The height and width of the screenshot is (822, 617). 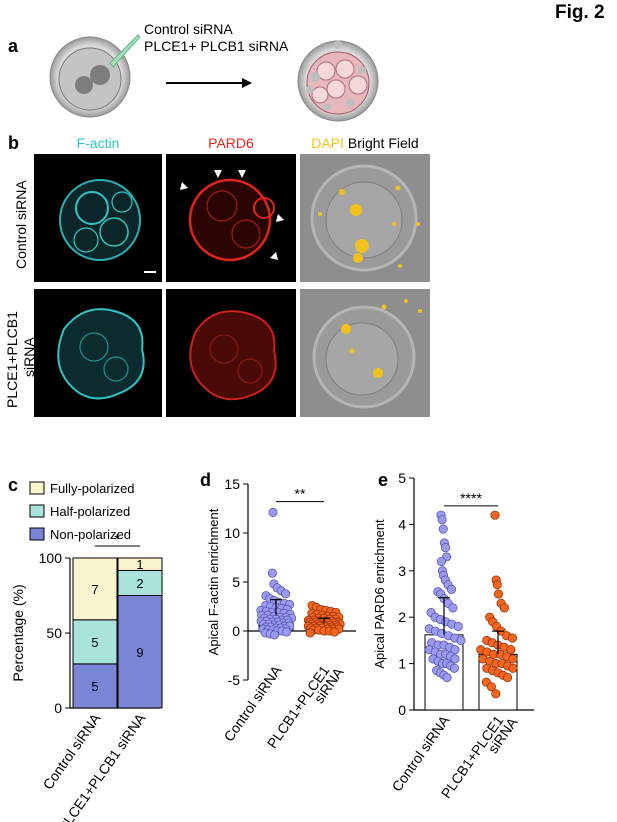 What do you see at coordinates (327, 143) in the screenshot?
I see `header-dapi: DAPI` at bounding box center [327, 143].